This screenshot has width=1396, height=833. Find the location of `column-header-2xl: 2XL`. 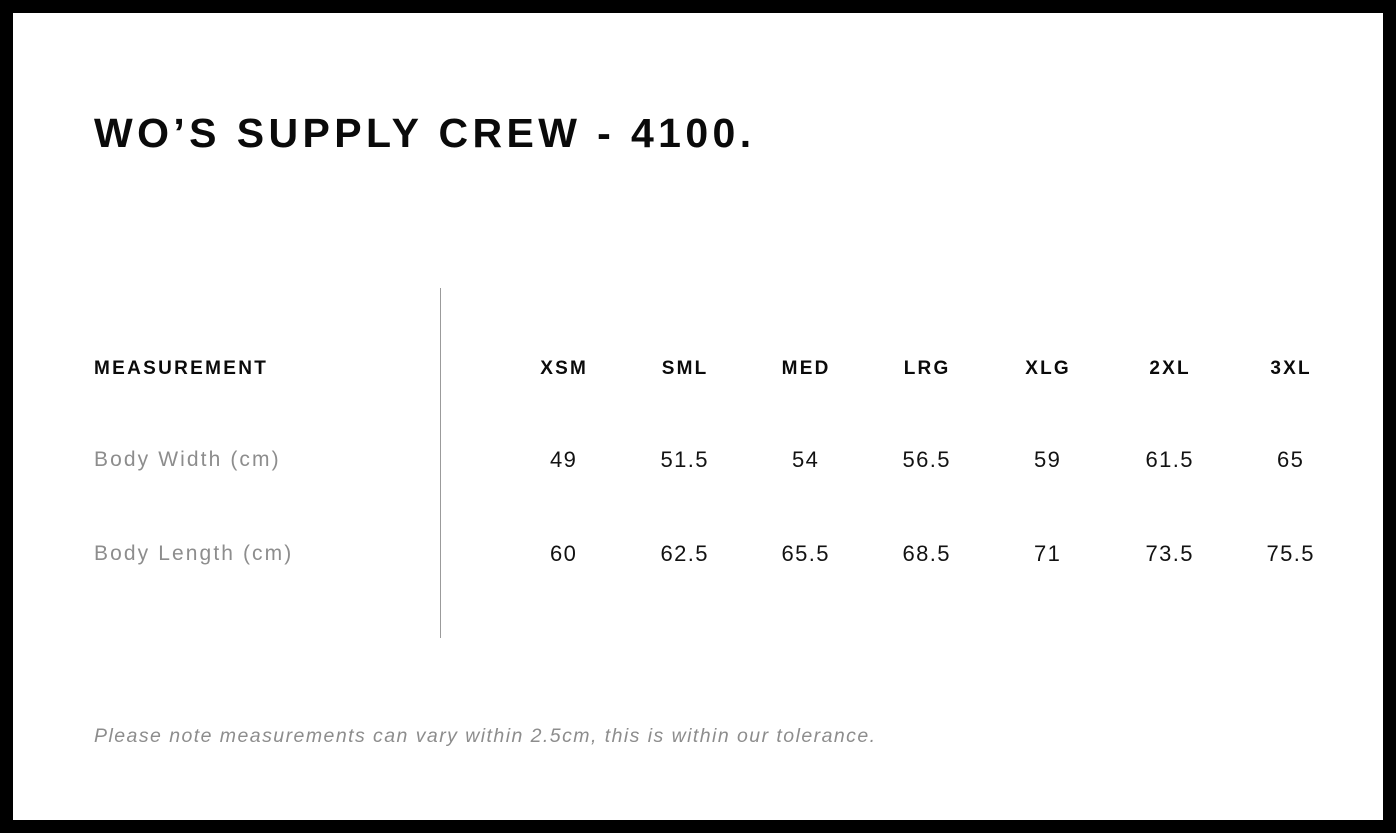

column-header-2xl: 2XL is located at coordinates (1170, 368).